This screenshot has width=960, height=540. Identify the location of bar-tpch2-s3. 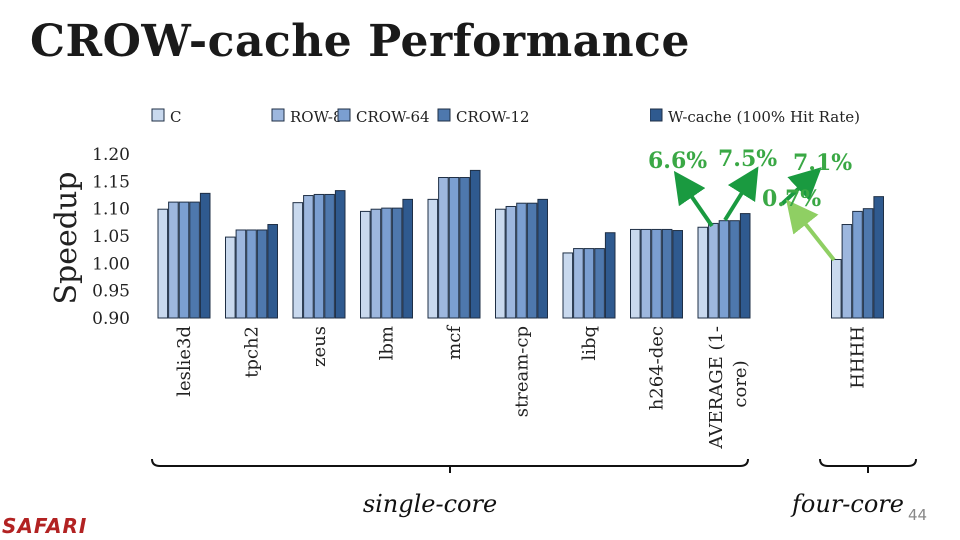
(262, 274).